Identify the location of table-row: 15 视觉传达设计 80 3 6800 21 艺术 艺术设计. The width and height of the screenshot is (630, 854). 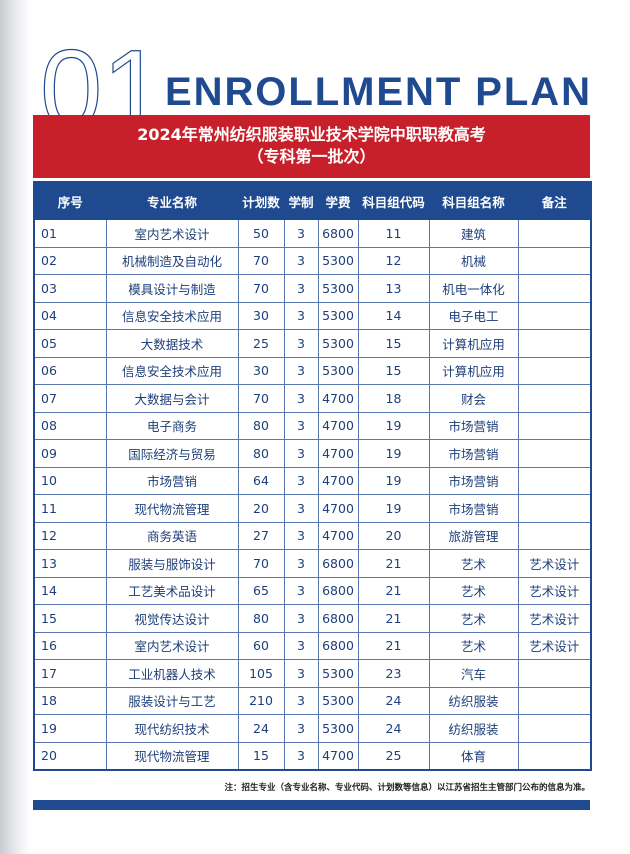
(312, 618).